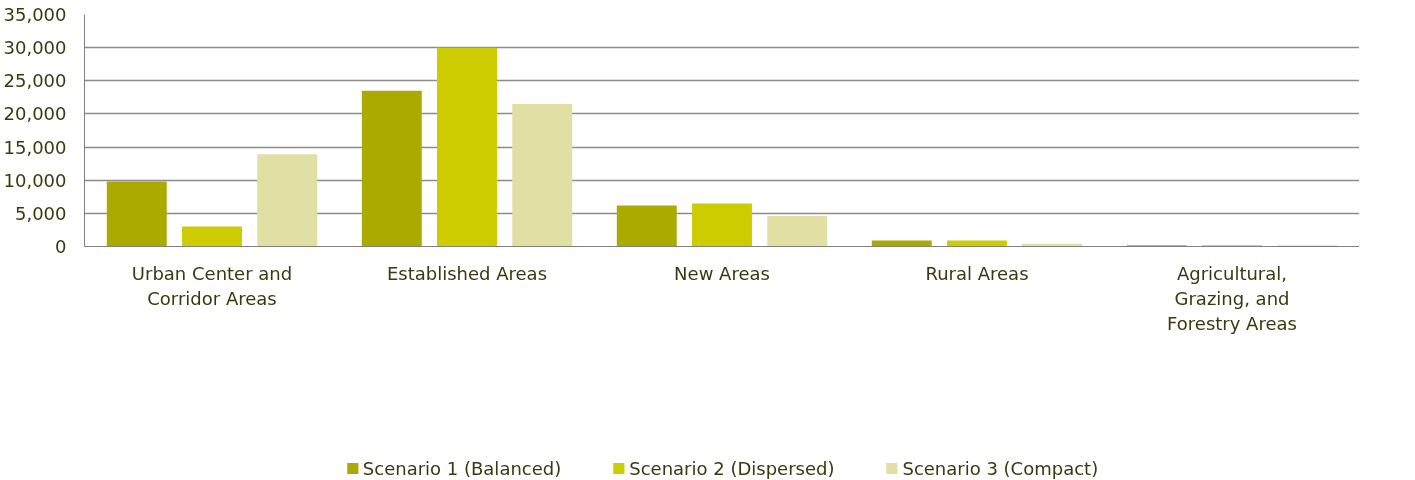  I want to click on legend-label: Scenario 2 (Dispersed), so click(732, 468).